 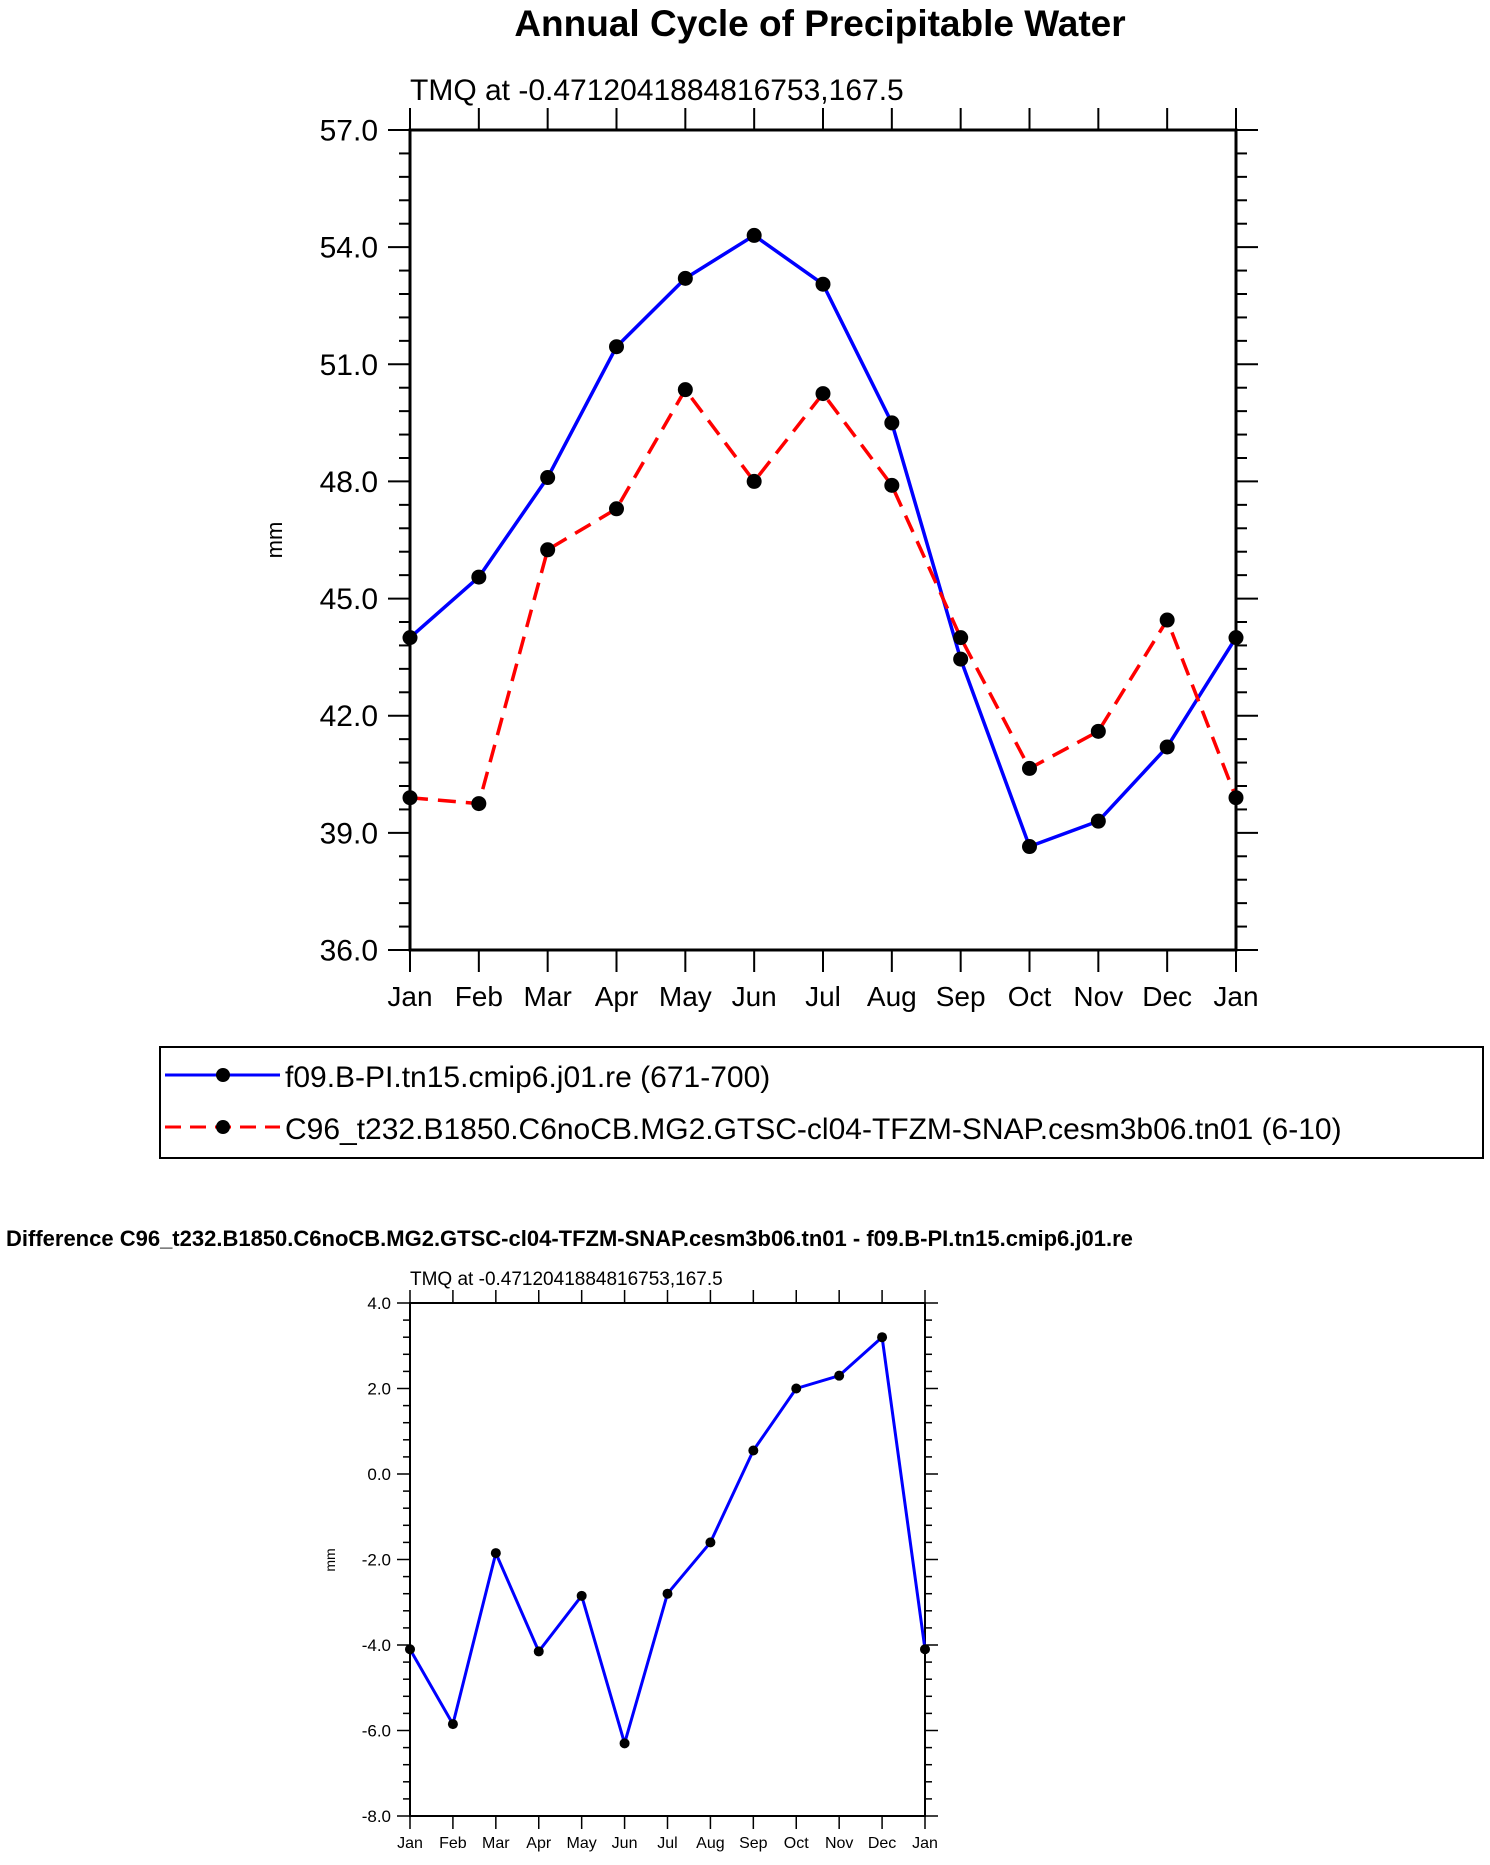 What do you see at coordinates (548, 550) in the screenshot?
I see `data-point-s2-mar` at bounding box center [548, 550].